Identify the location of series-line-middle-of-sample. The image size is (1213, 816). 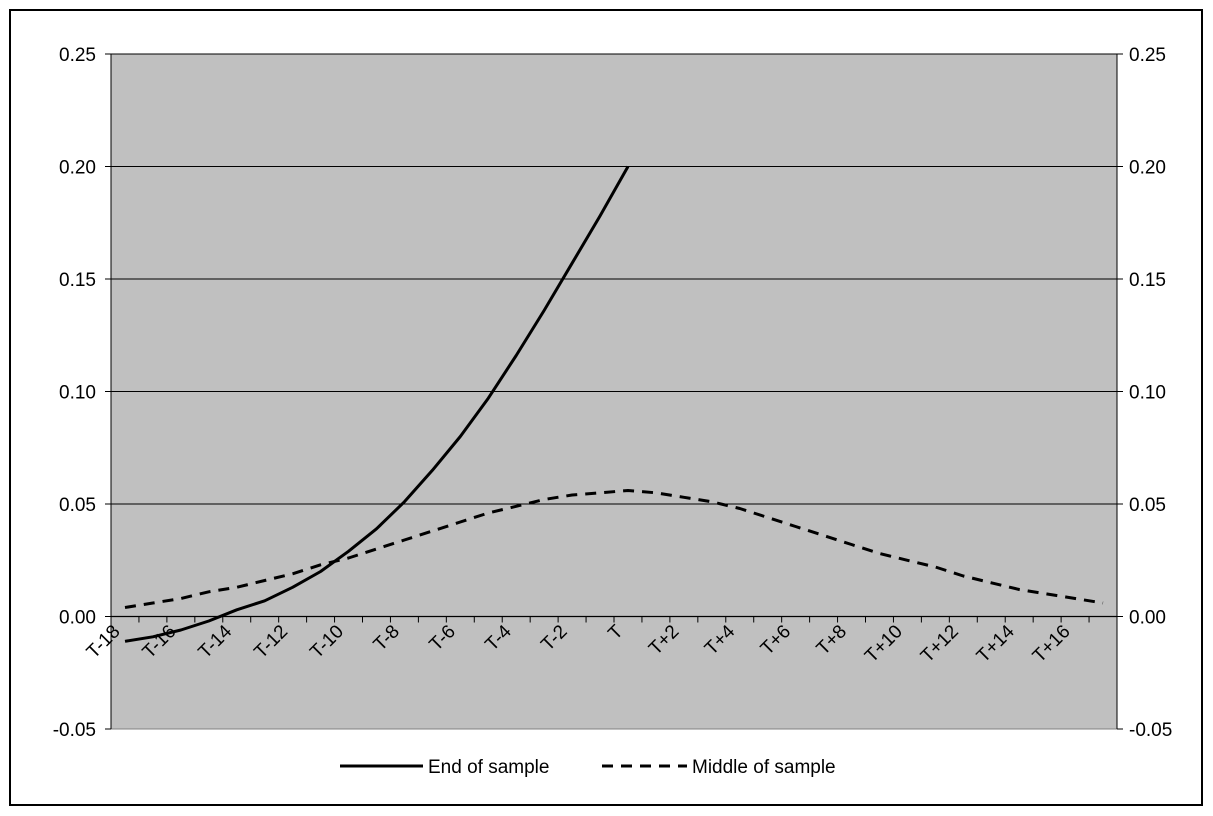
(614, 549).